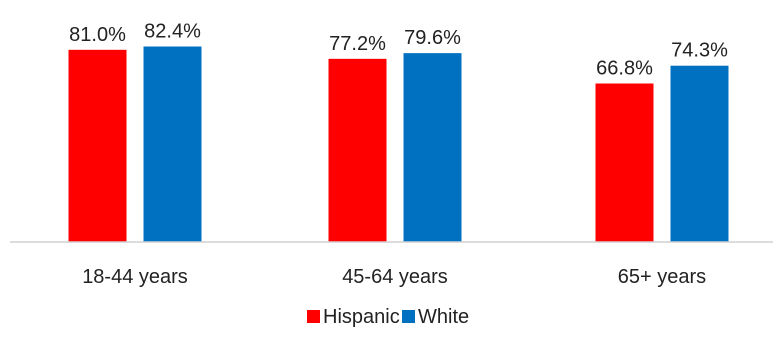  I want to click on legend-label-white: White, so click(443, 317).